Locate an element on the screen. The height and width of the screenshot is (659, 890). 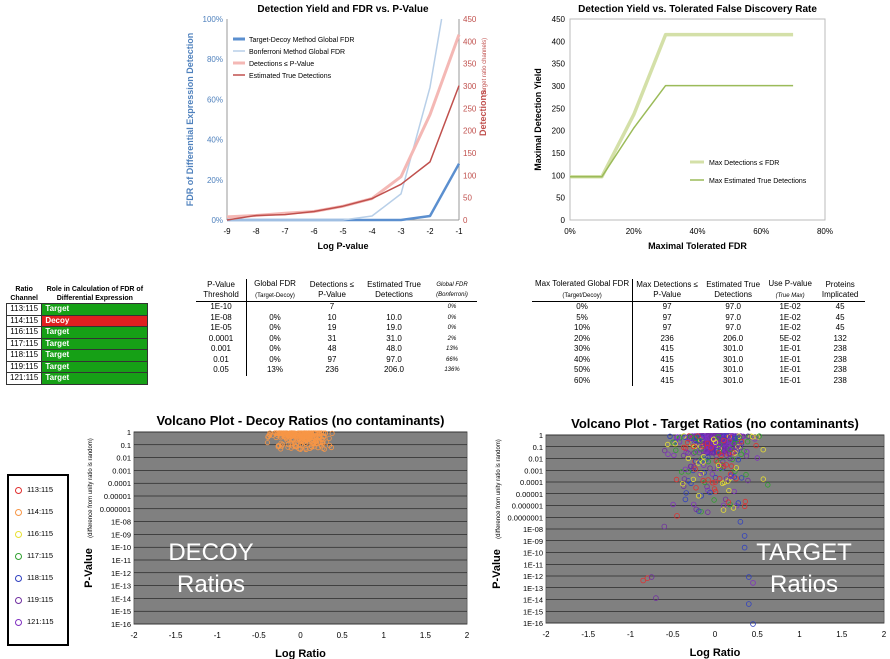
c2-y-tick: 0 is located at coordinates (563, 220).